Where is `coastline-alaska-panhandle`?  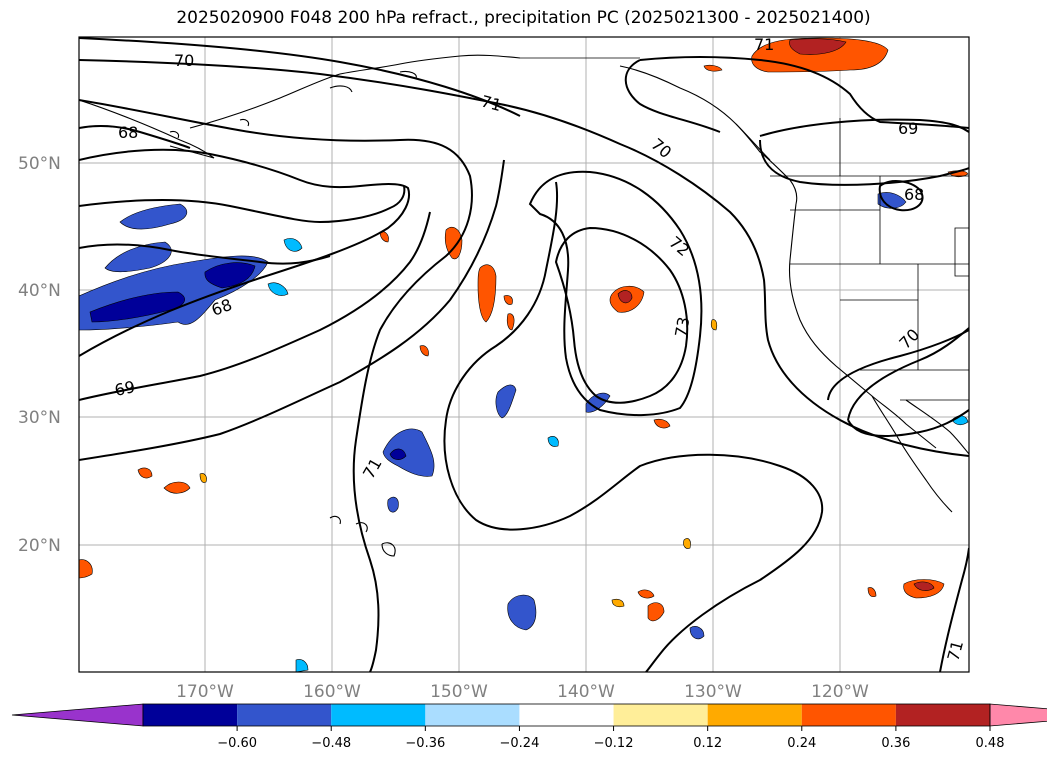
coastline-alaska-panhandle is located at coordinates (695, 113).